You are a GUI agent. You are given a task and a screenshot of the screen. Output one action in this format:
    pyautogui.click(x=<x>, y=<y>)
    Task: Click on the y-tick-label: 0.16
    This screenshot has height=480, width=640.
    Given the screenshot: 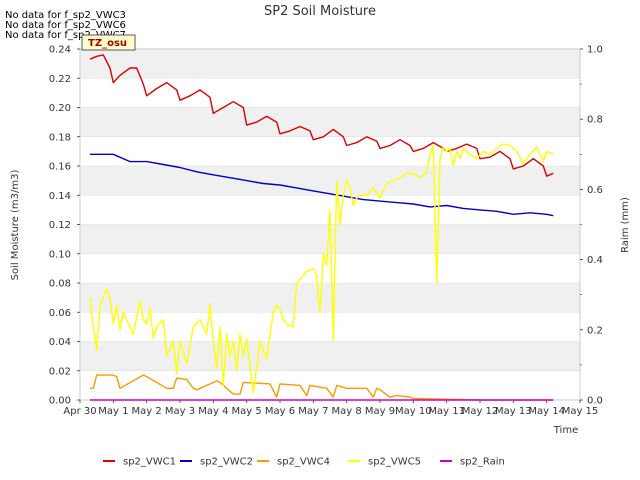 What is the action you would take?
    pyautogui.click(x=60, y=167)
    